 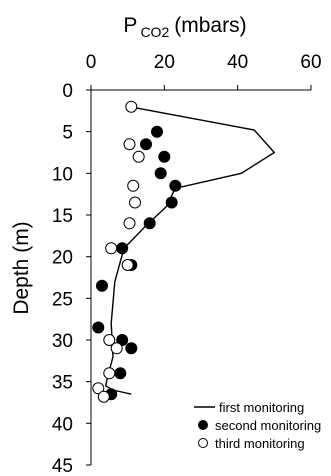 I want to click on y-tick-label: 10, so click(x=62, y=174).